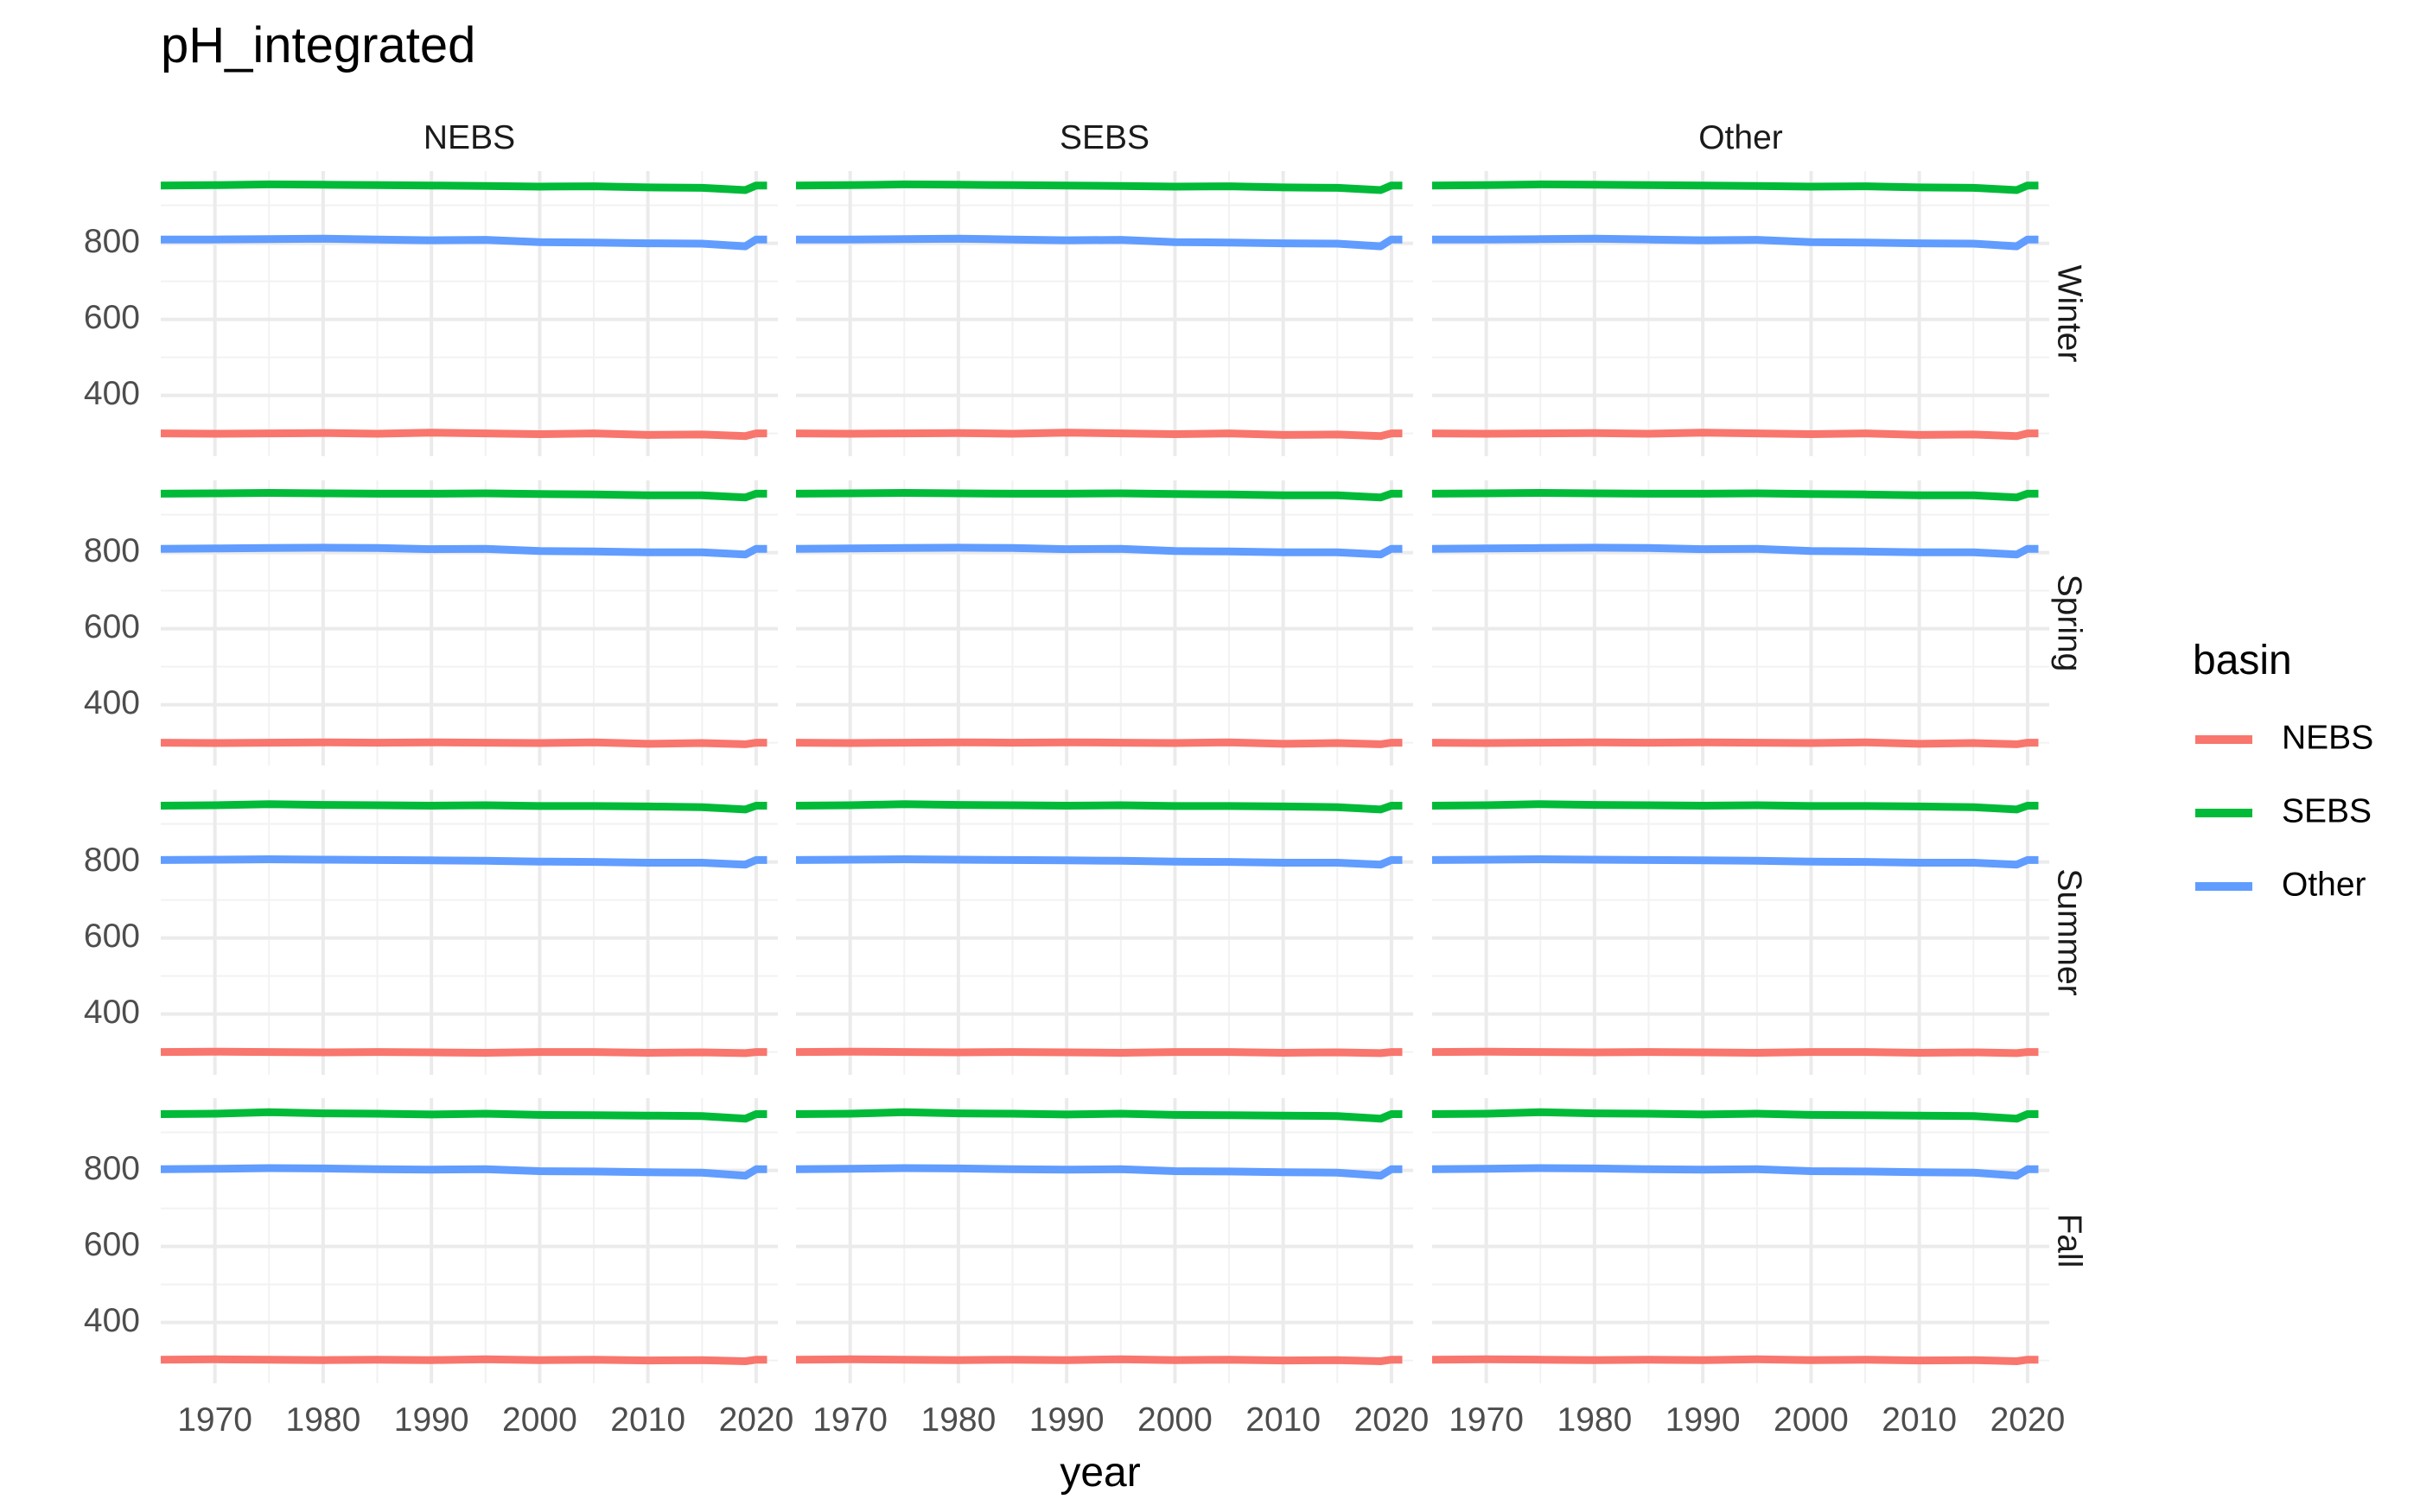  What do you see at coordinates (2069, 623) in the screenshot?
I see `strip-label-spring: Spring` at bounding box center [2069, 623].